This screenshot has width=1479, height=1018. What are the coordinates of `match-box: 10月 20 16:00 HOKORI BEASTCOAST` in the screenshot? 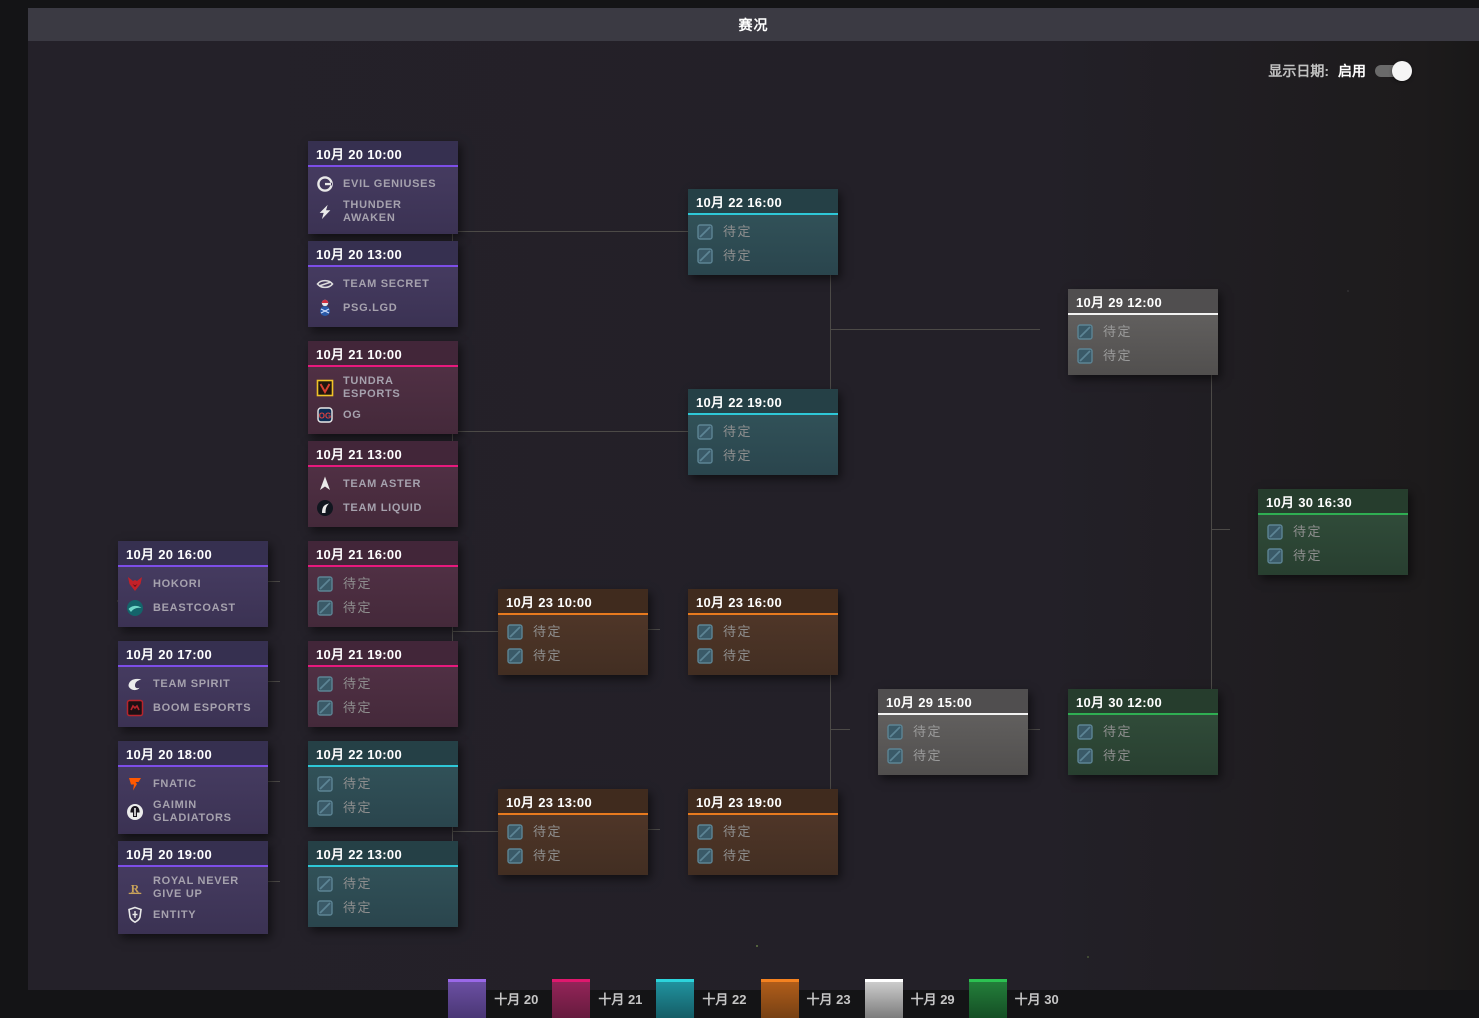 It's located at (193, 584).